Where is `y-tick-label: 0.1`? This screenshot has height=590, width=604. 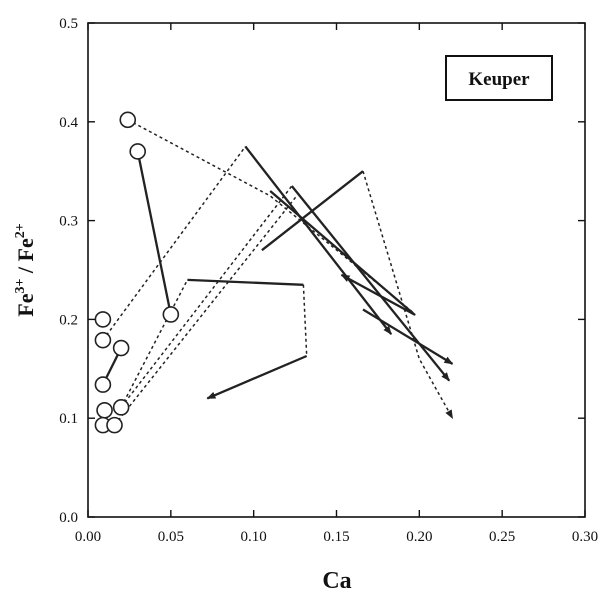 y-tick-label: 0.1 is located at coordinates (68, 419).